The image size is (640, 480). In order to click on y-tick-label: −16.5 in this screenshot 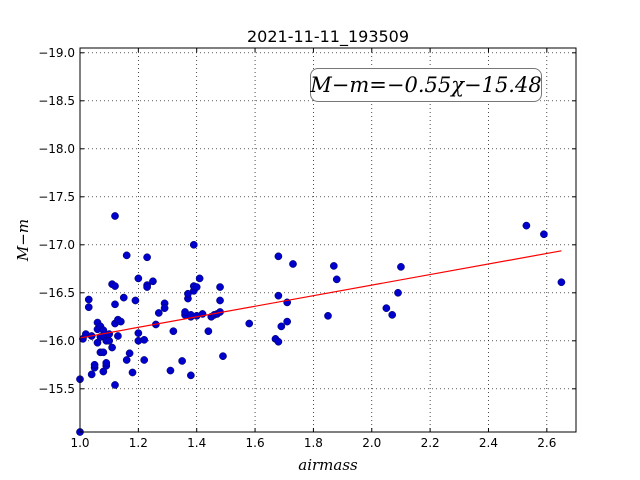, I will do `click(56, 293)`.